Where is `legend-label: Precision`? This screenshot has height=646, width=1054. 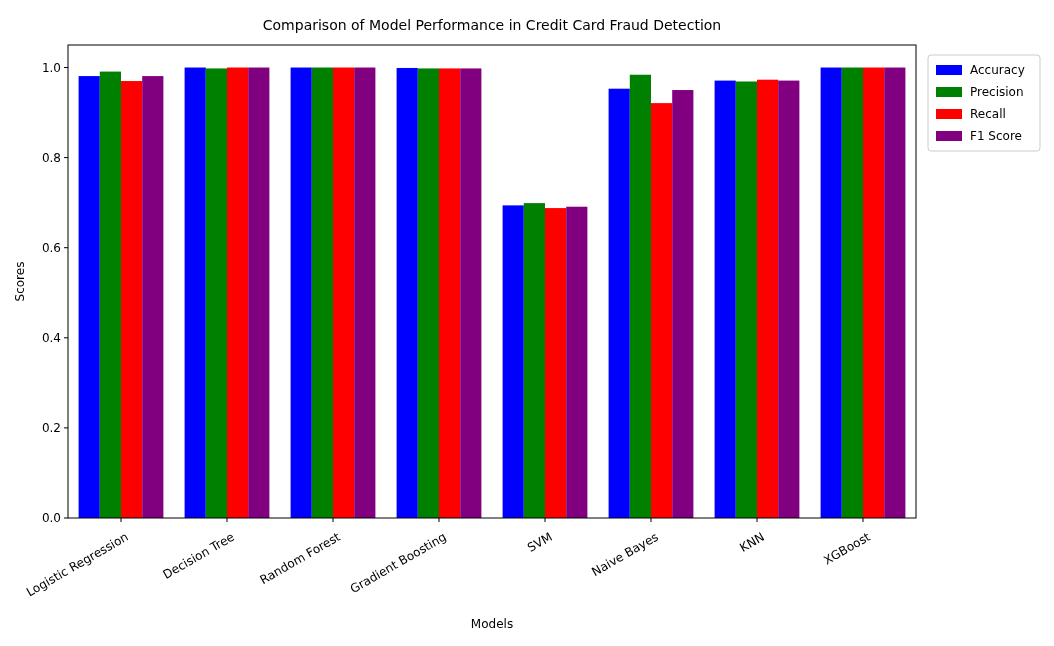 legend-label: Precision is located at coordinates (997, 92).